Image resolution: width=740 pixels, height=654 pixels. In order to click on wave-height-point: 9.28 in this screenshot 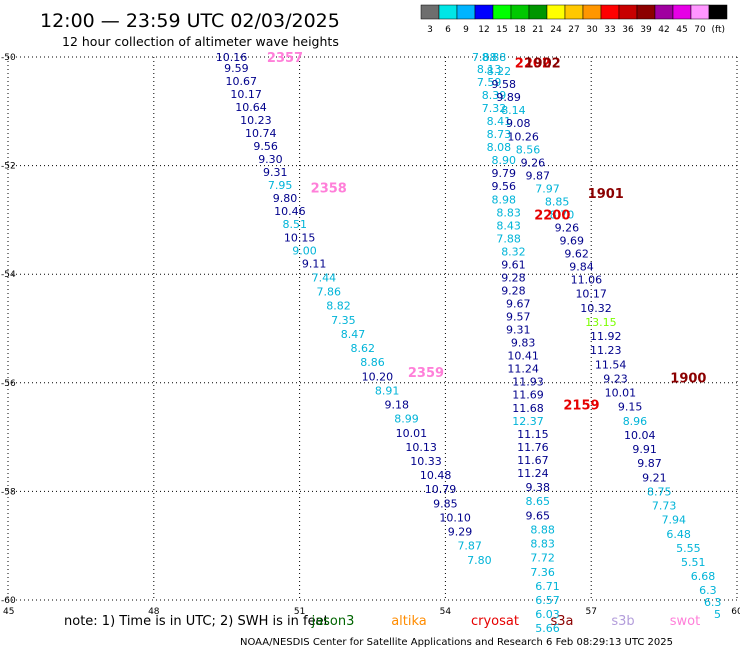, I will do `click(513, 277)`.